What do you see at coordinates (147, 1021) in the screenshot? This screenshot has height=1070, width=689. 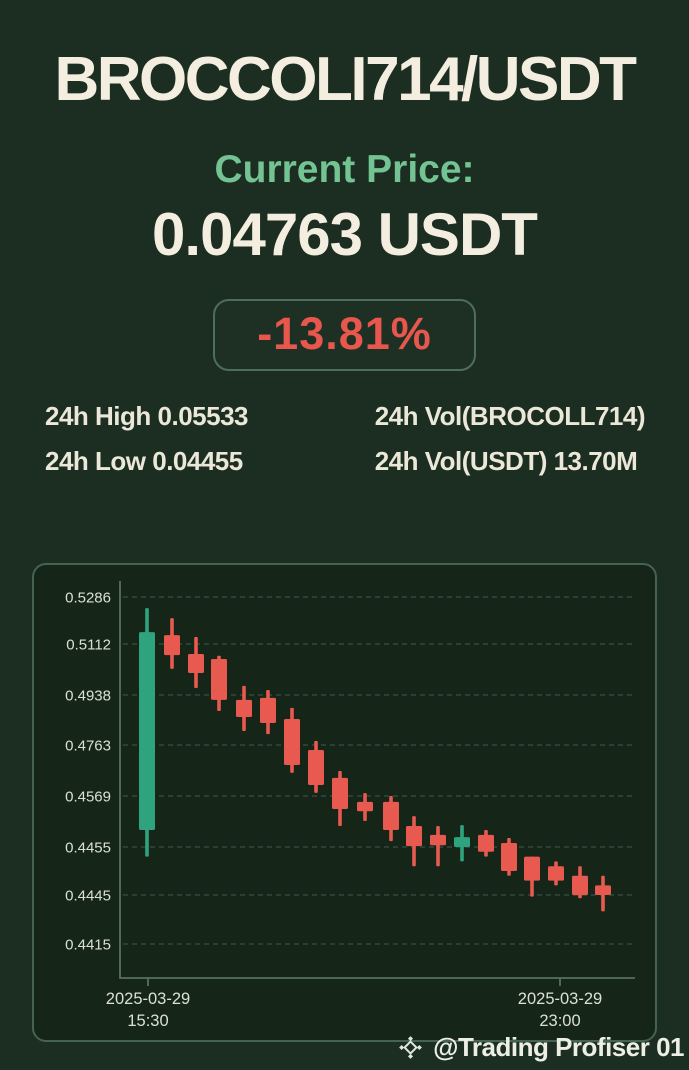 I see `x-axis-time-label: 15:30` at bounding box center [147, 1021].